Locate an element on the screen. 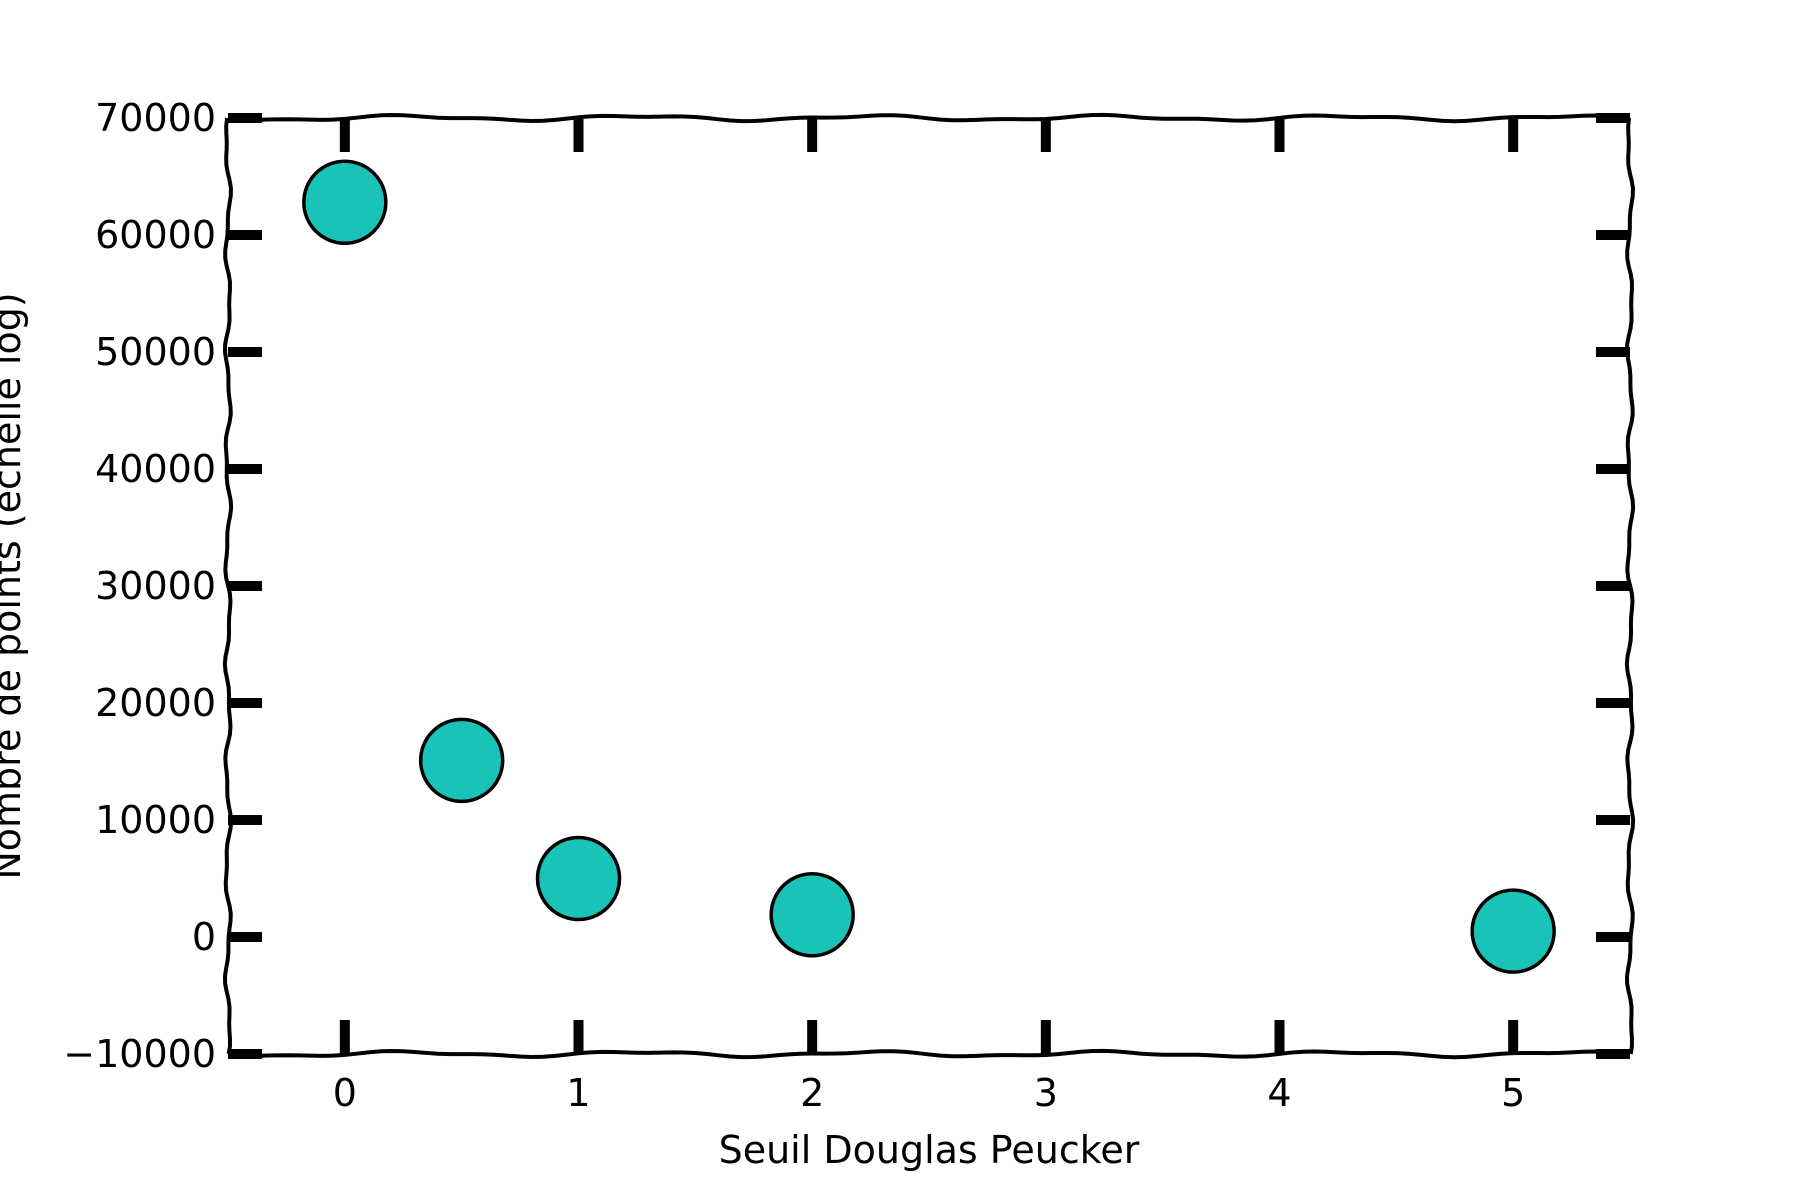 The width and height of the screenshot is (1800, 1200). x-tick-label: 1 is located at coordinates (578, 1093).